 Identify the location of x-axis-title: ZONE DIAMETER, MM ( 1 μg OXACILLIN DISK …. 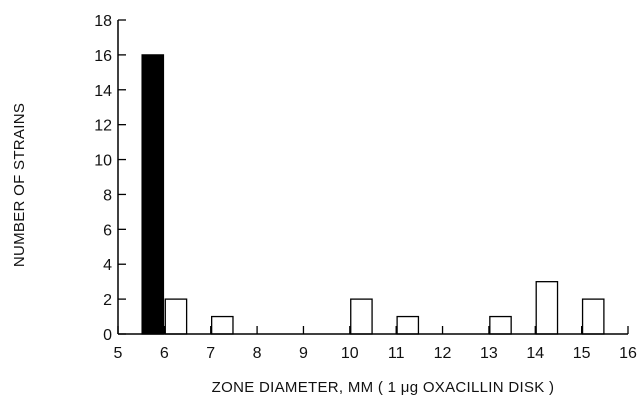
(383, 387).